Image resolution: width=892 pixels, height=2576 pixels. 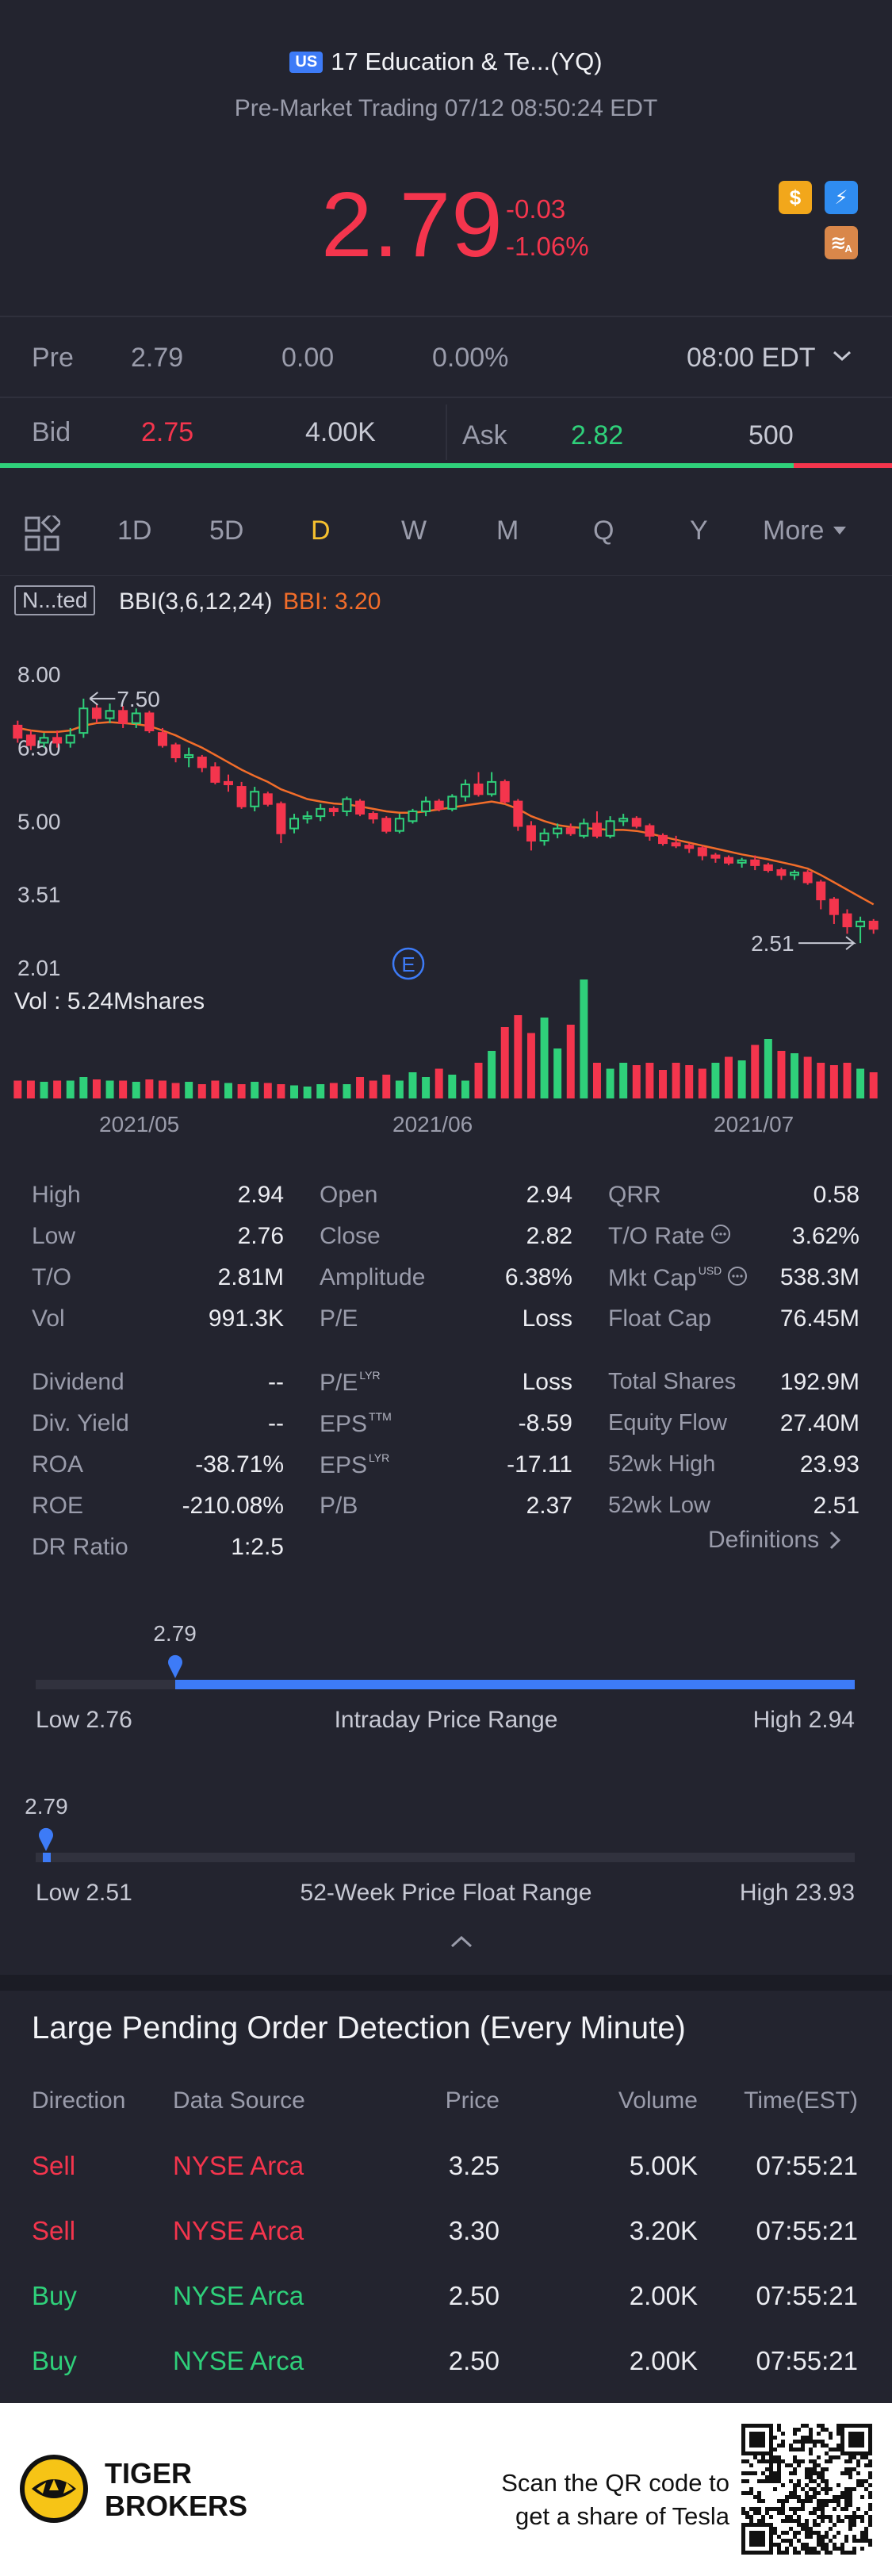 I want to click on divider, so click(x=446, y=317).